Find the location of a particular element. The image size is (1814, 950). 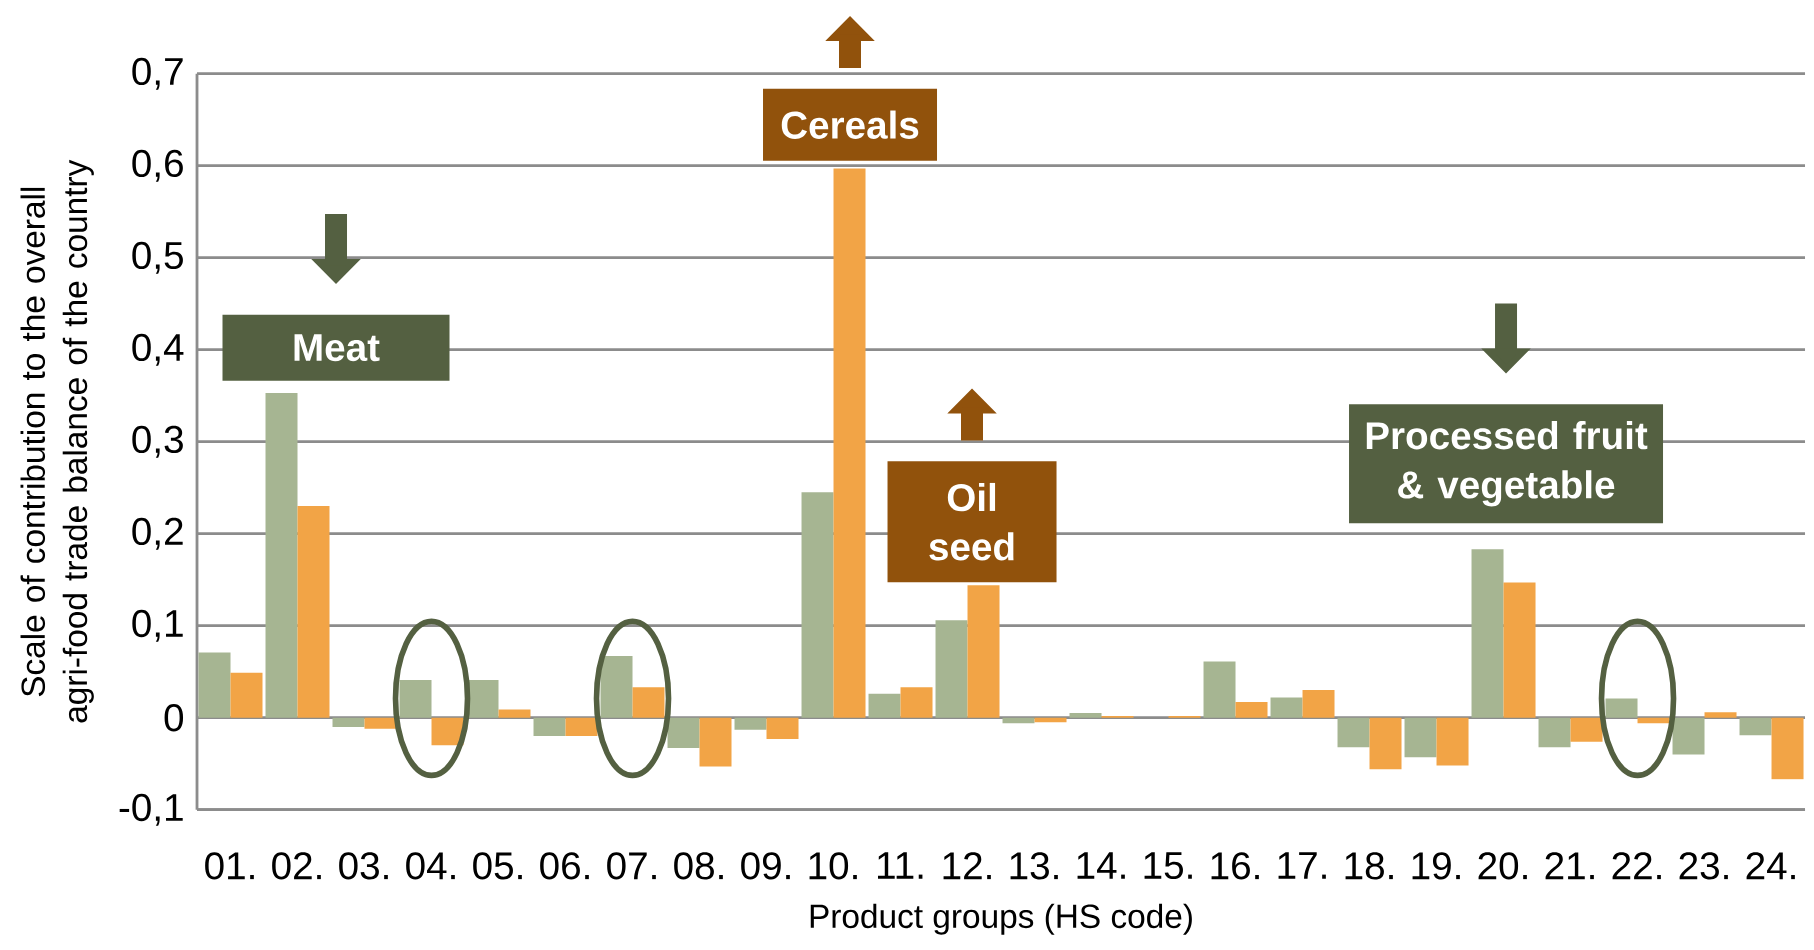

y-tick-label: 0,4 is located at coordinates (158, 349).